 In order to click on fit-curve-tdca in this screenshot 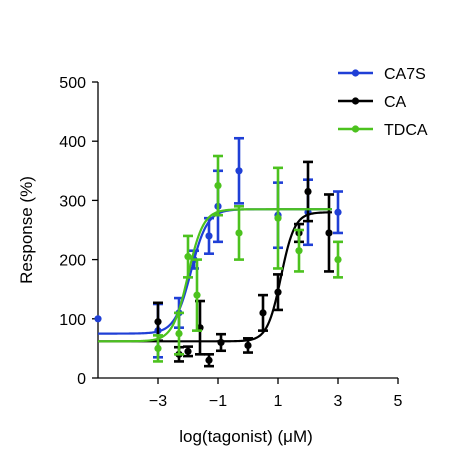, I will do `click(215, 275)`.